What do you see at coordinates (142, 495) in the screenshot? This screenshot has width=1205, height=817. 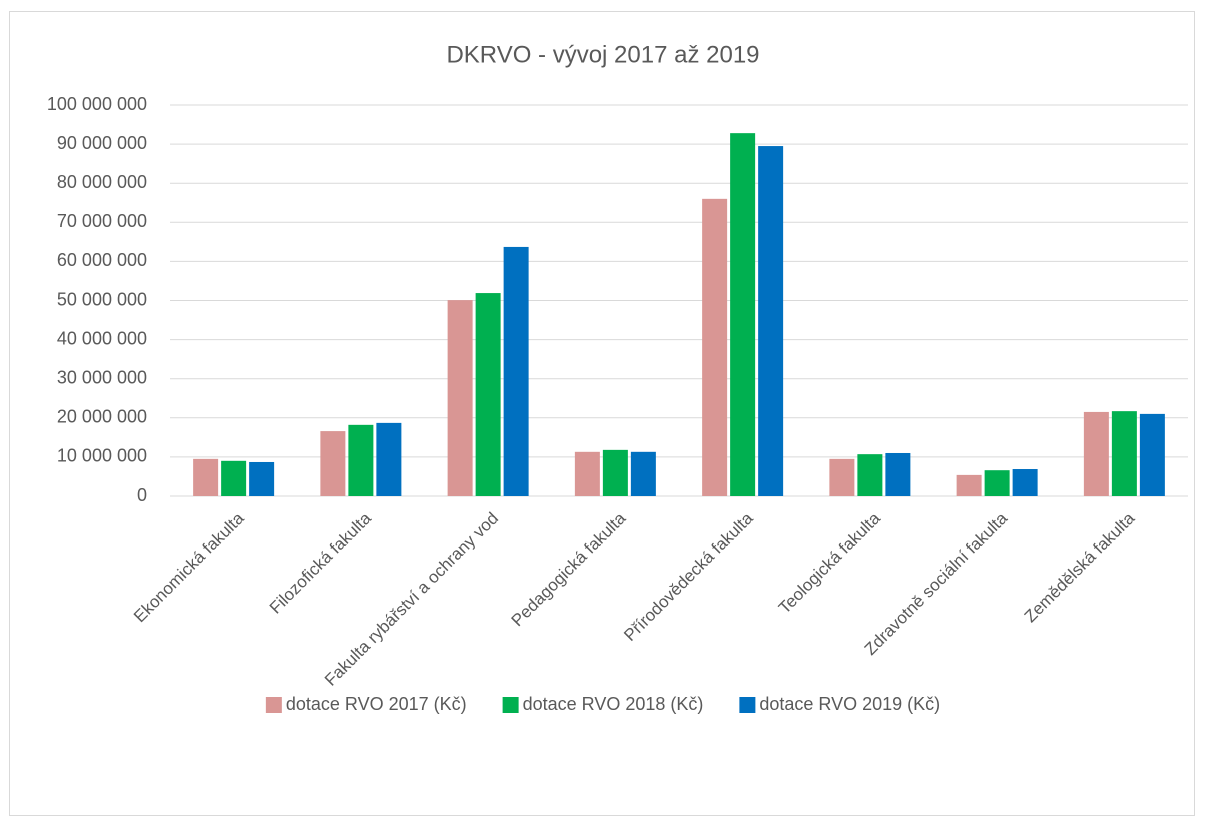 I see `y-tick-label: 0` at bounding box center [142, 495].